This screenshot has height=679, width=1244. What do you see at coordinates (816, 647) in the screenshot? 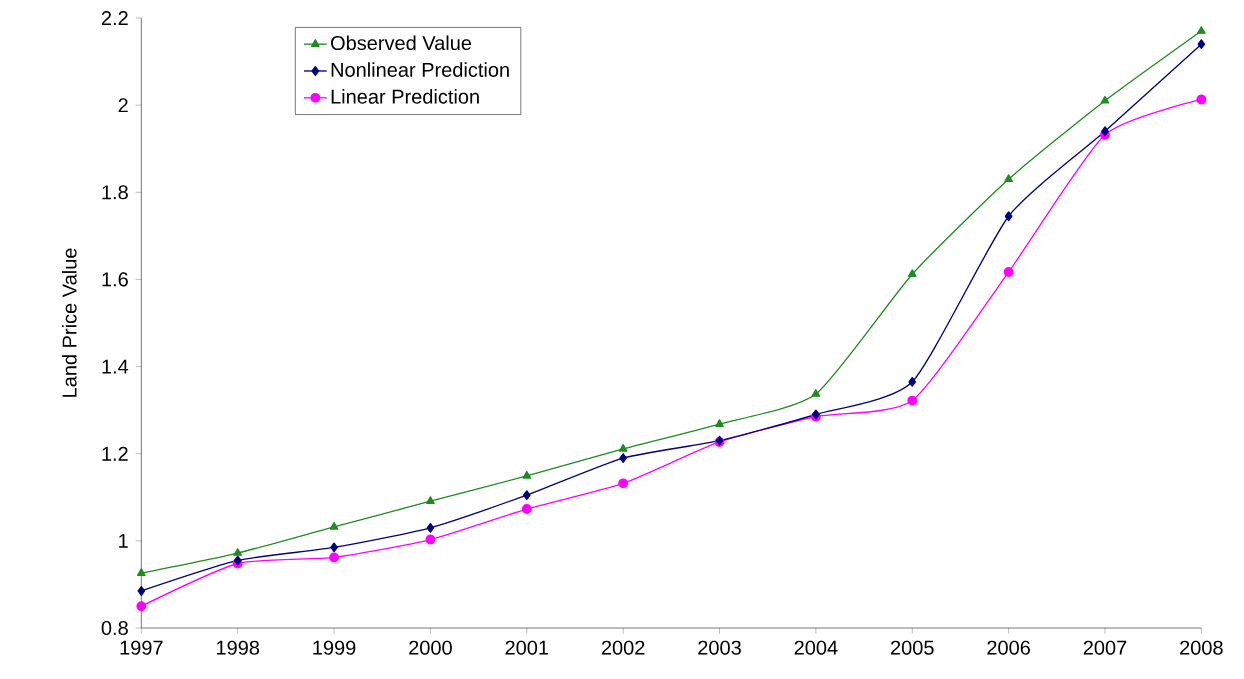
I see `x-tick-label: 2004` at bounding box center [816, 647].